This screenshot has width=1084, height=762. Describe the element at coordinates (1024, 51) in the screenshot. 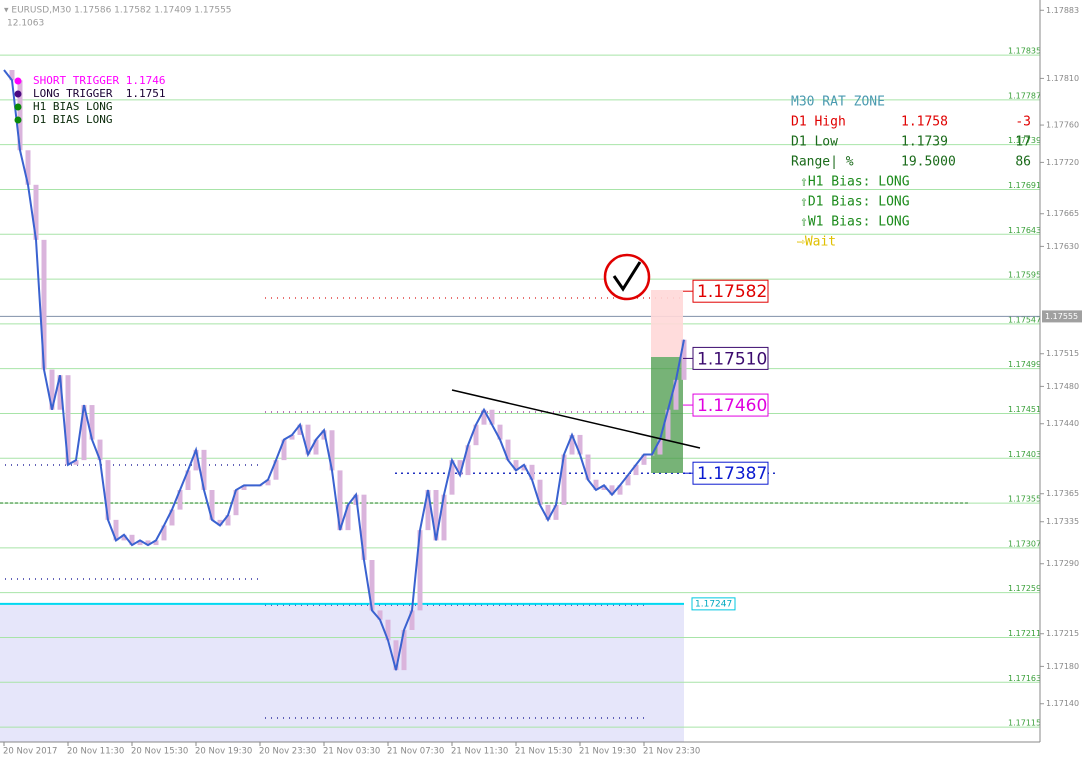

I see `y-tick-label: 1.17835` at that location.